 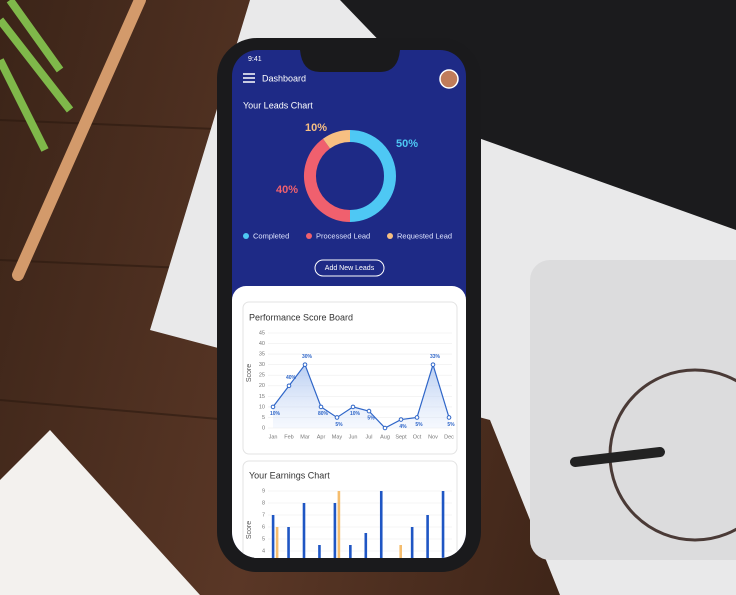 I want to click on area, so click(x=361, y=396).